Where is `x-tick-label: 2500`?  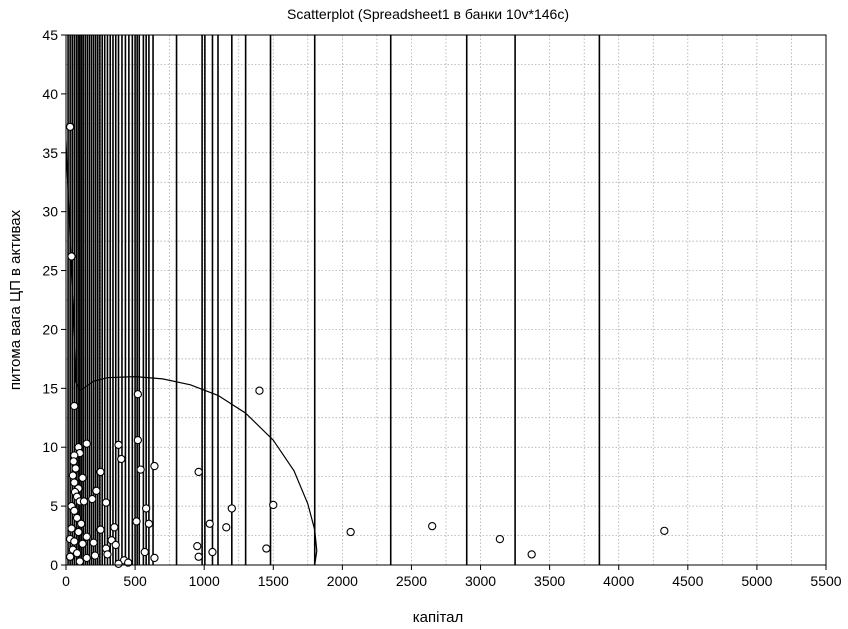
x-tick-label: 2500 is located at coordinates (411, 581).